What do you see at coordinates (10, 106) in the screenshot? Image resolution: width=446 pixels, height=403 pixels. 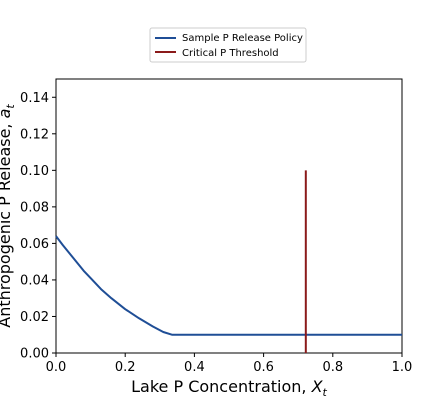 I see `y-axis-title-subscript: t` at bounding box center [10, 106].